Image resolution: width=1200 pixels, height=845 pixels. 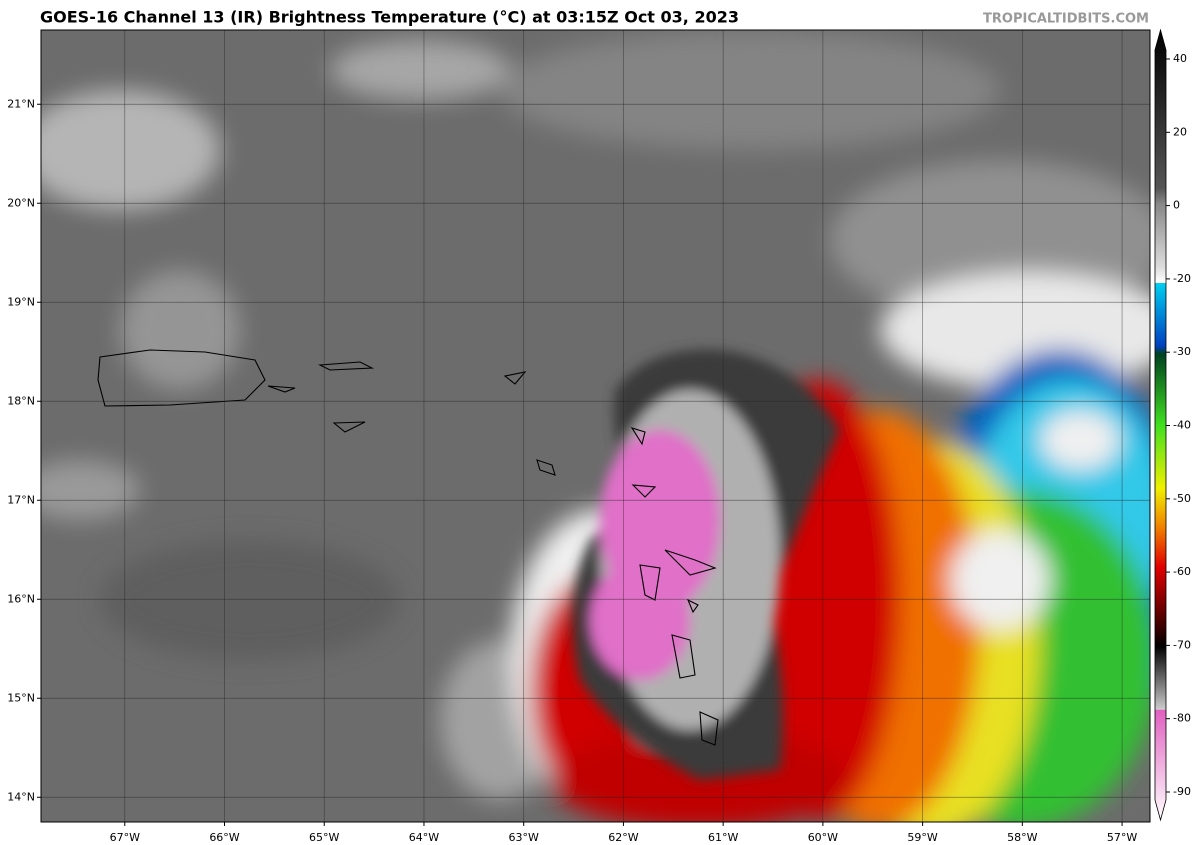 I want to click on lat-tick-label: 17°N, so click(x=21, y=499).